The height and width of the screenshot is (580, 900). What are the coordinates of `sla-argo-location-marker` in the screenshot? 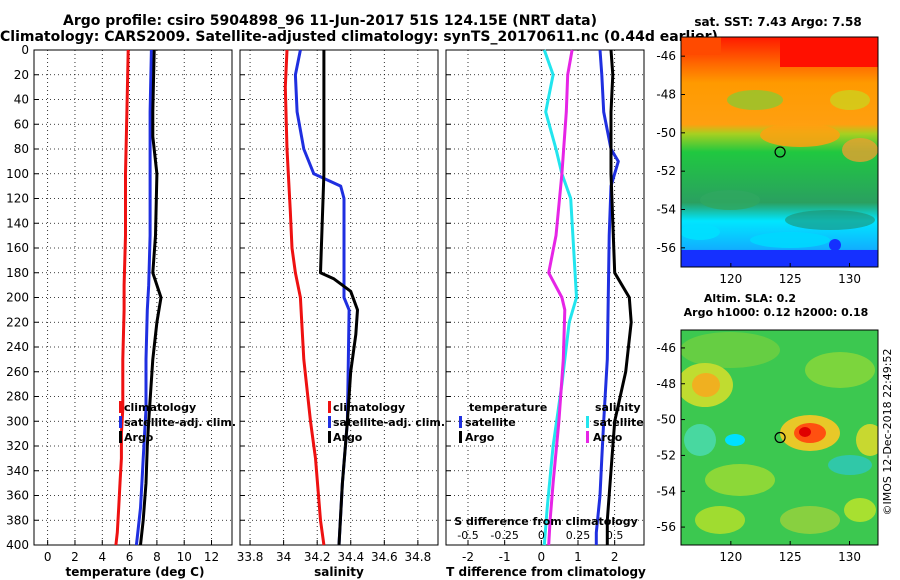 It's located at (780, 437).